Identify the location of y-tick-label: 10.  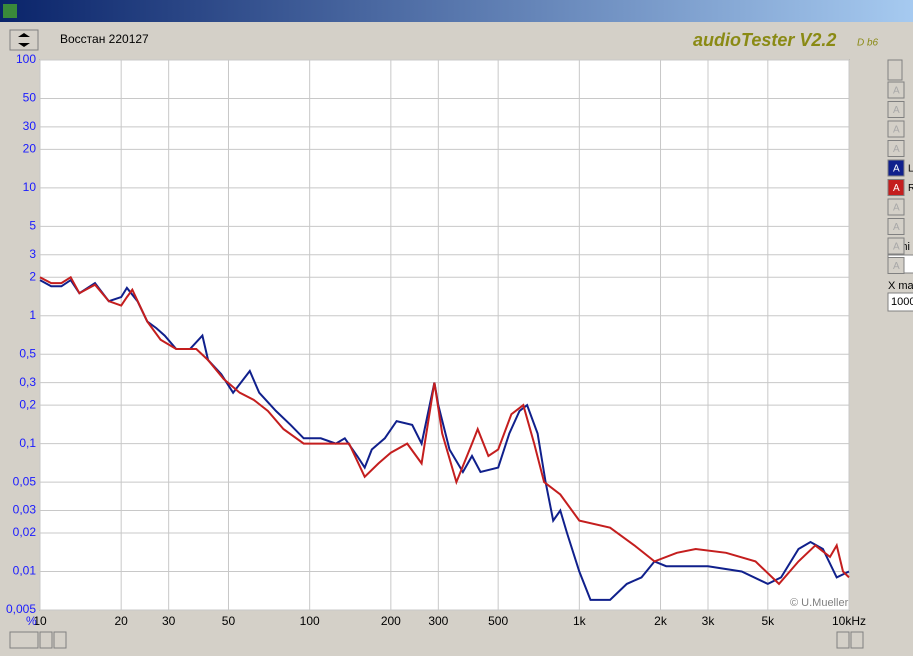
(30, 187).